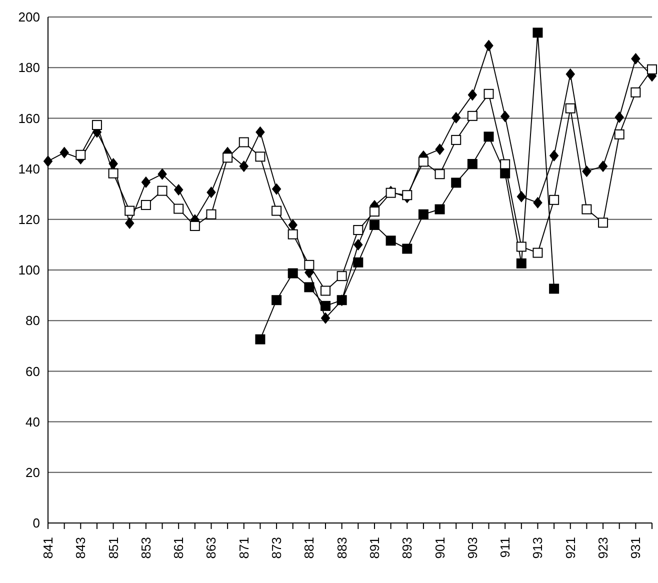  What do you see at coordinates (48, 548) in the screenshot?
I see `x-tick-label: 841` at bounding box center [48, 548].